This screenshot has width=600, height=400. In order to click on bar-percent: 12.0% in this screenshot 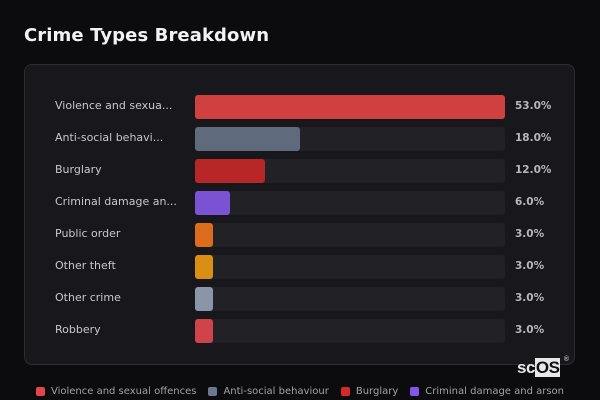, I will do `click(533, 170)`.